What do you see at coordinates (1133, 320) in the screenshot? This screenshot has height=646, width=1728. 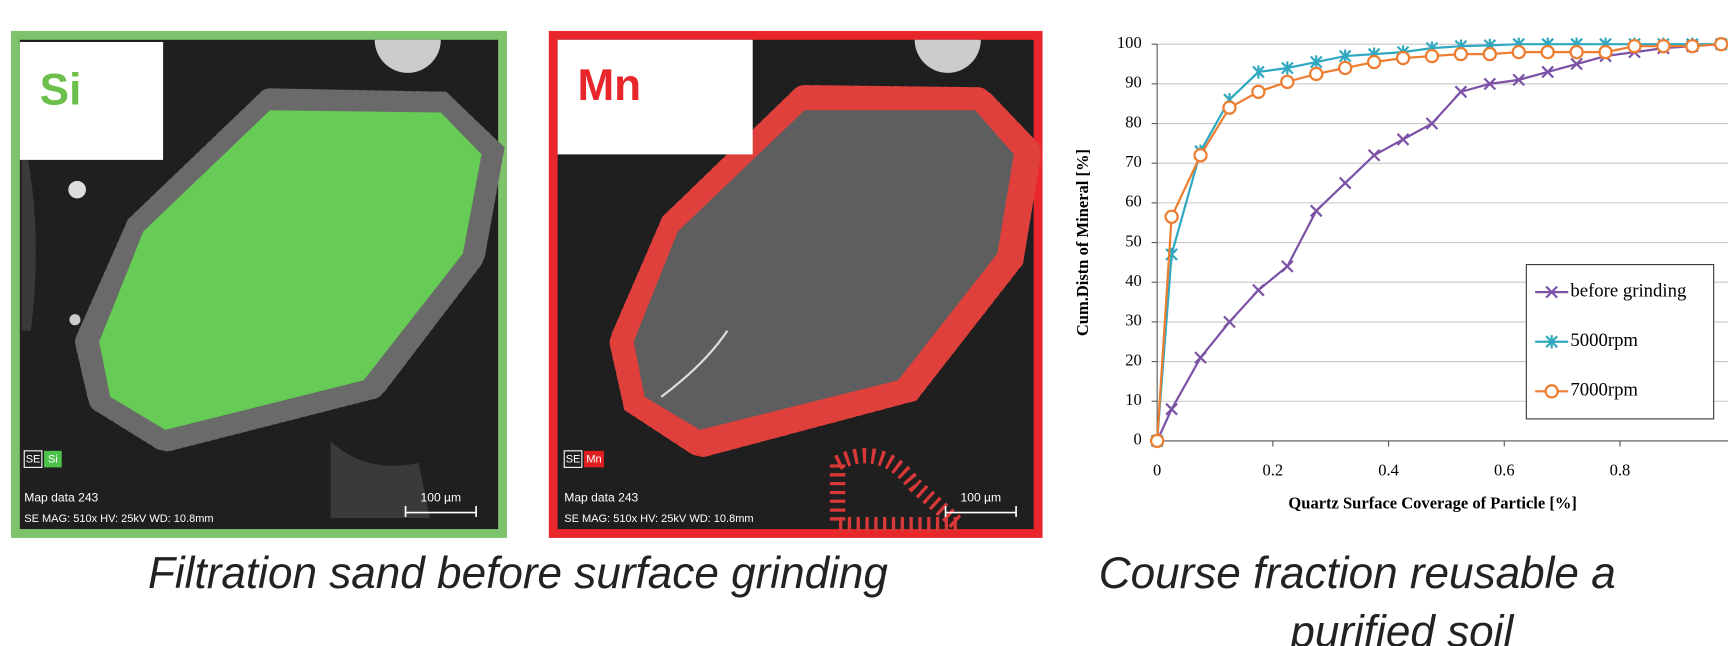 I see `y-tick-label: 30` at bounding box center [1133, 320].